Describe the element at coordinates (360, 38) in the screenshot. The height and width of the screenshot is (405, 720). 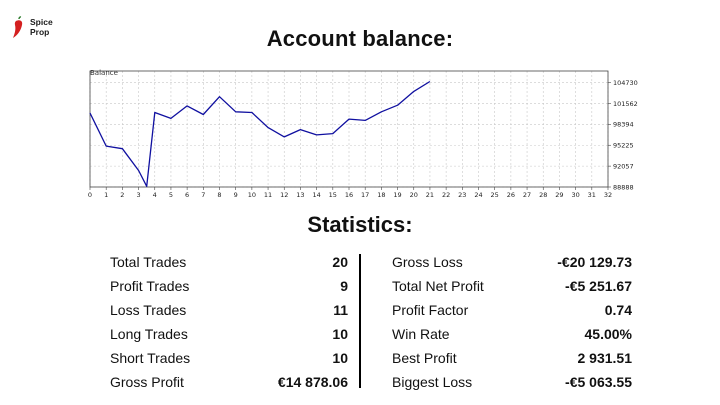
I see `page-title: Account balance:` at that location.